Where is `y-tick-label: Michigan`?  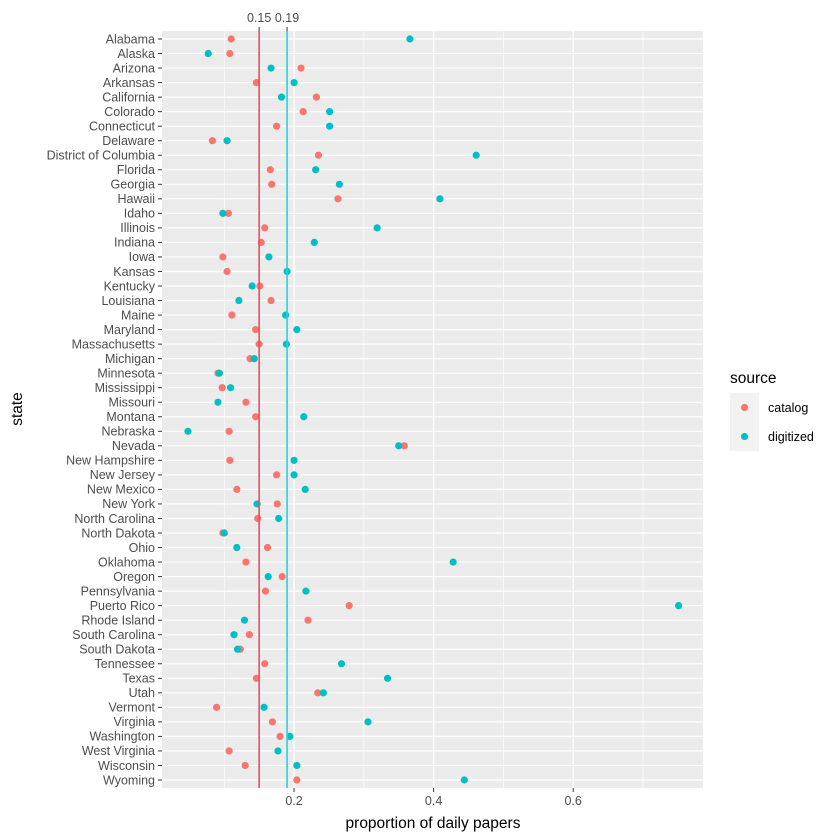 y-tick-label: Michigan is located at coordinates (130, 359).